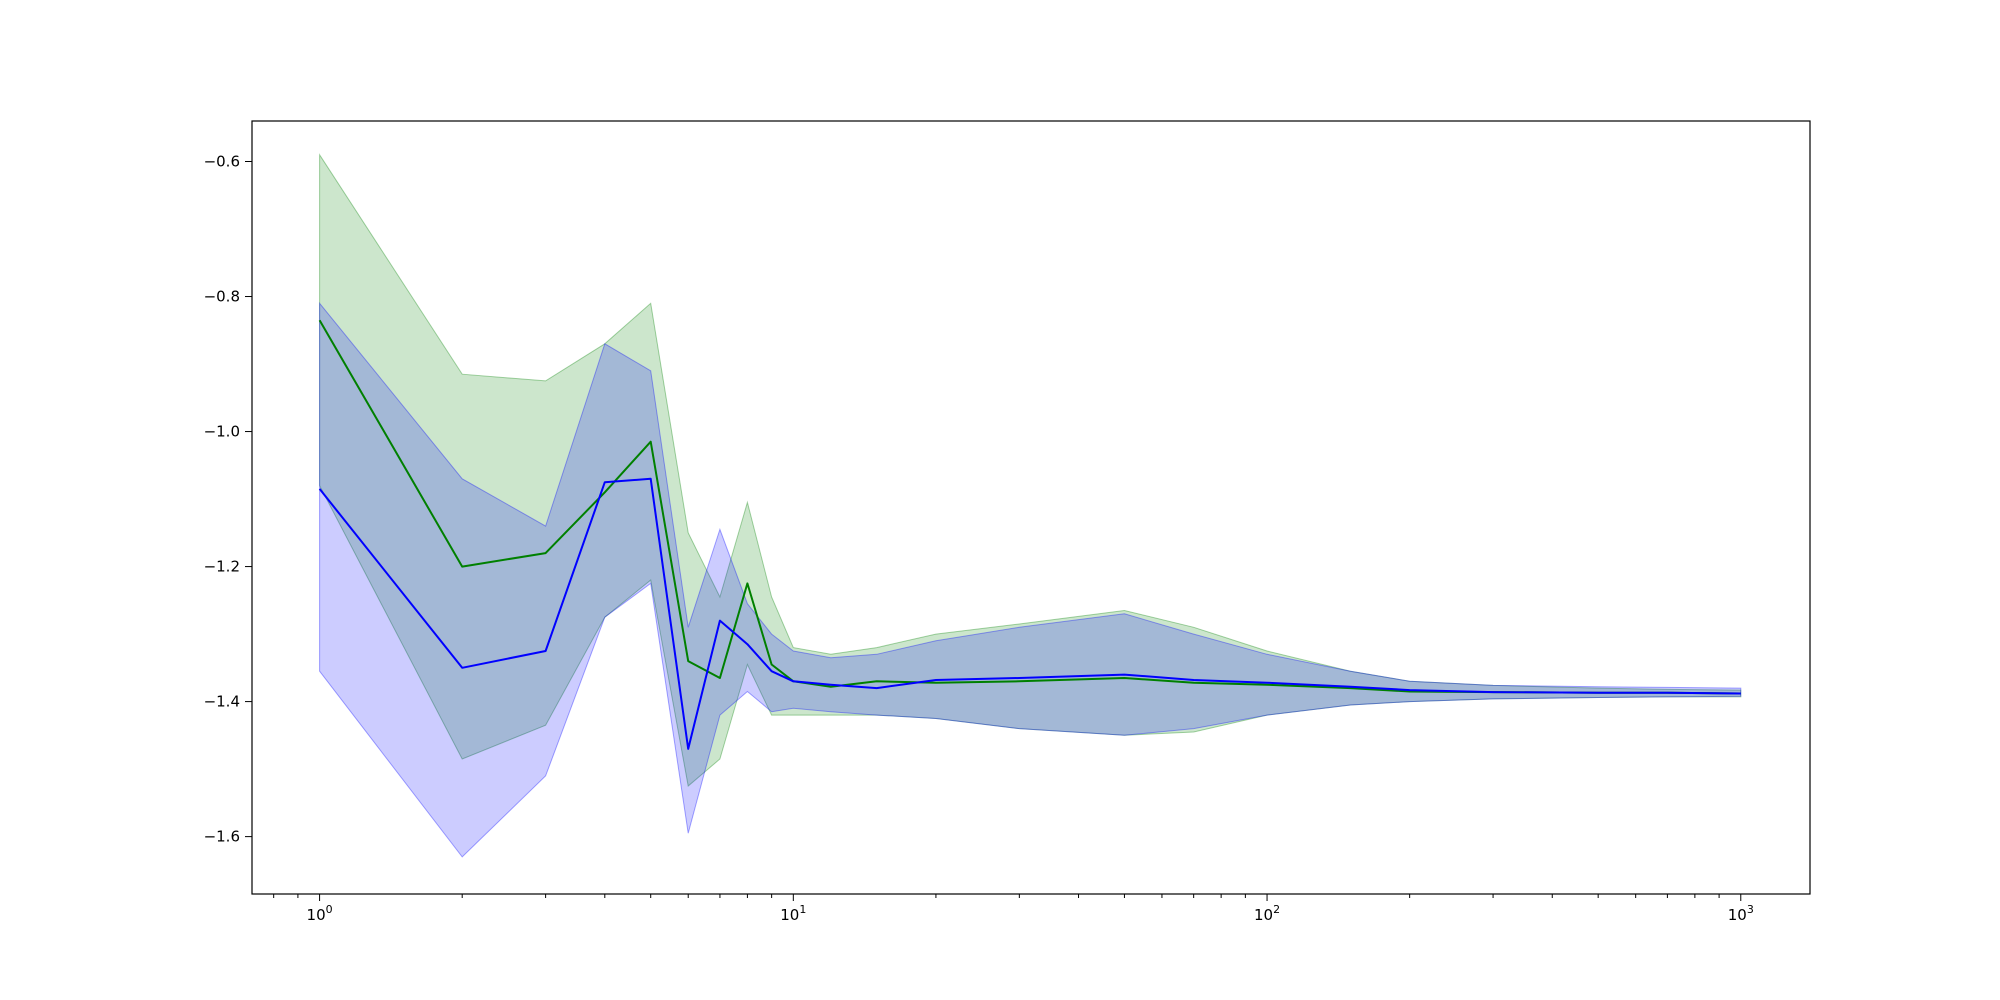  Describe the element at coordinates (802, 909) in the screenshot. I see `x-tick-label-exponent: 1` at that location.